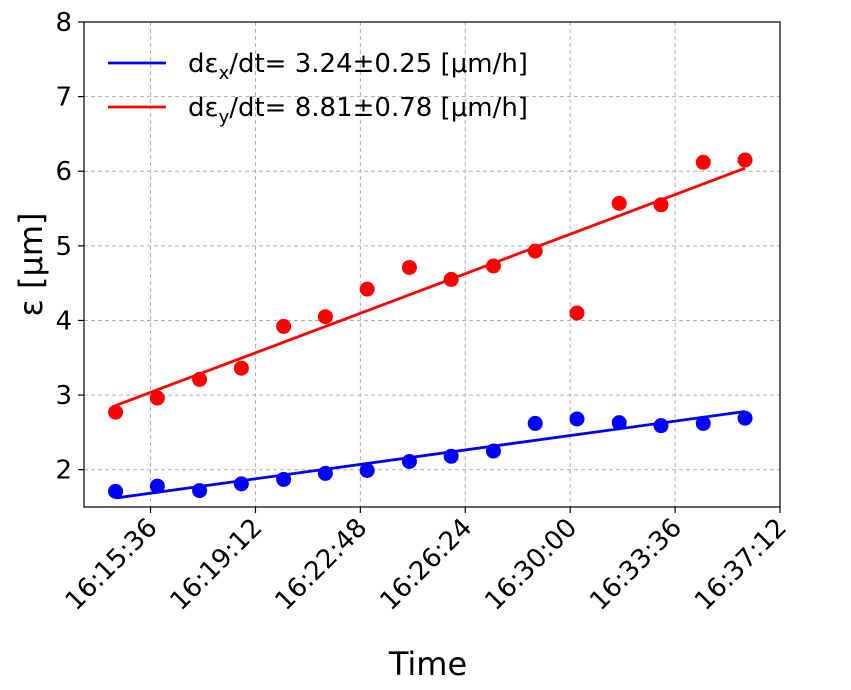  What do you see at coordinates (636, 565) in the screenshot?
I see `x-tick-label: 16:33:36` at bounding box center [636, 565].